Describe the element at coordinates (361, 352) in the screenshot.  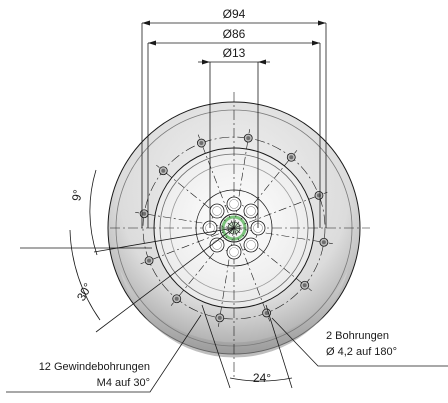
I see `note-bores-line2: Ø 4,2 auf 180°` at that location.